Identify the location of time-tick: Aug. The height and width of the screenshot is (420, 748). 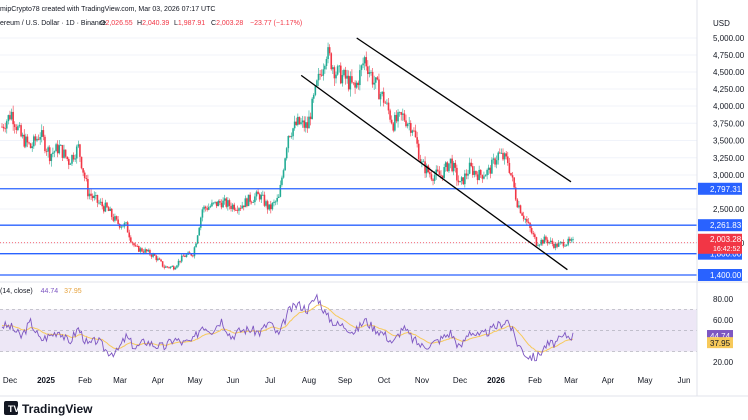
(309, 380).